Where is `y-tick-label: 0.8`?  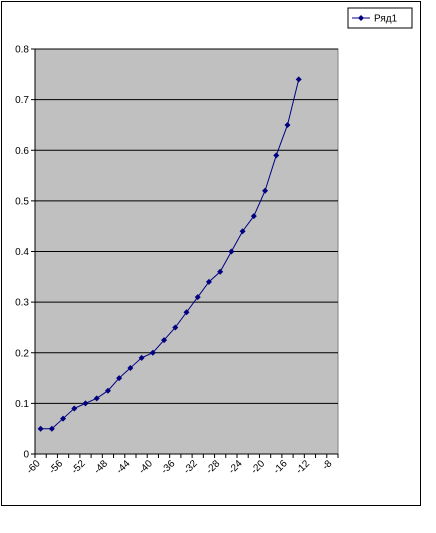 y-tick-label: 0.8 is located at coordinates (22, 50).